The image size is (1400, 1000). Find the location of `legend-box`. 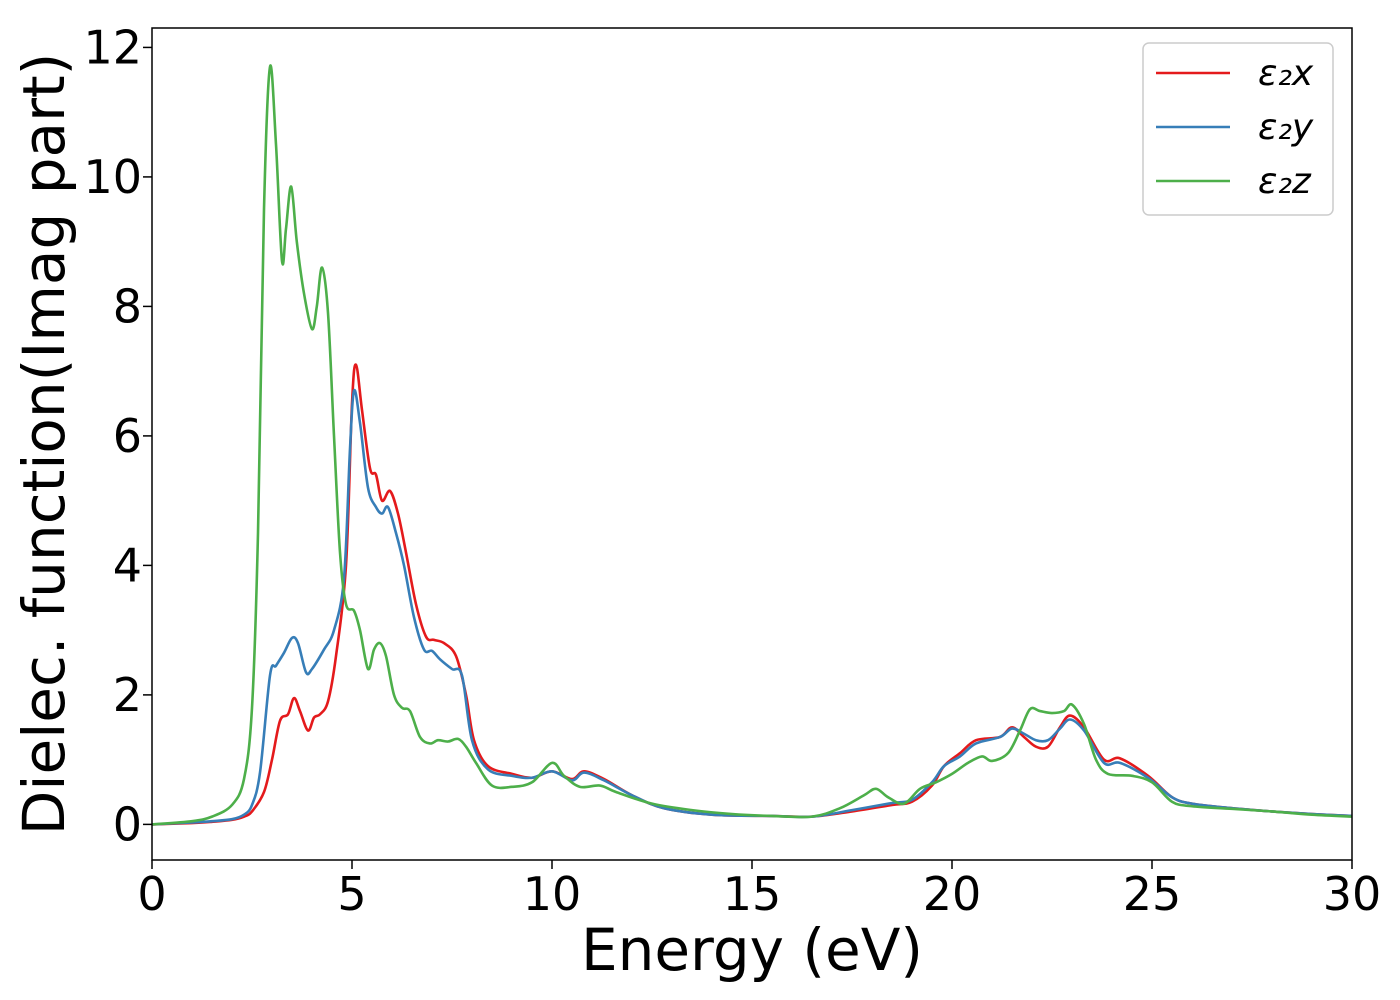

legend-box is located at coordinates (1238, 129).